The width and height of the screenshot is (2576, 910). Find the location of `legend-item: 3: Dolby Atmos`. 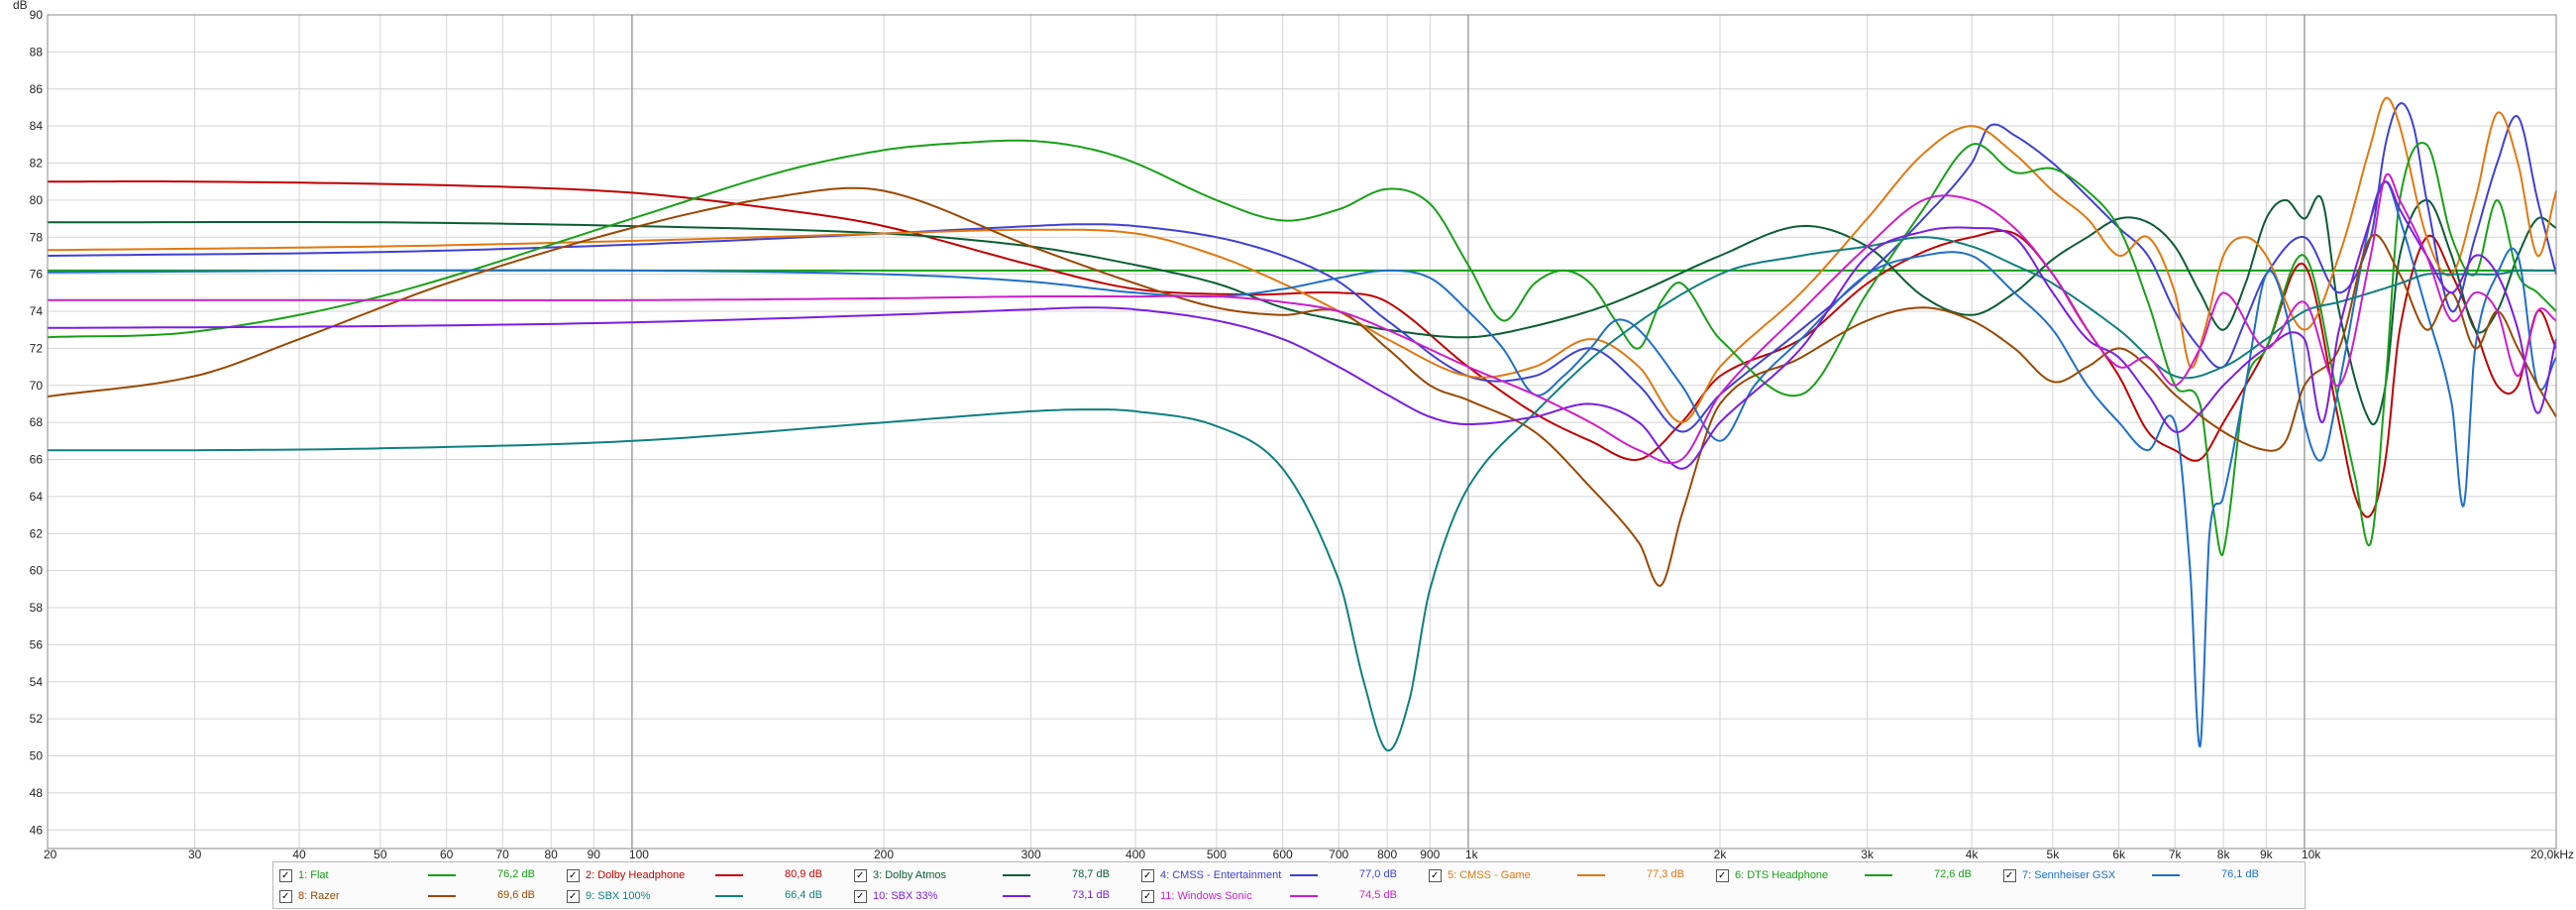

legend-item: 3: Dolby Atmos is located at coordinates (900, 875).